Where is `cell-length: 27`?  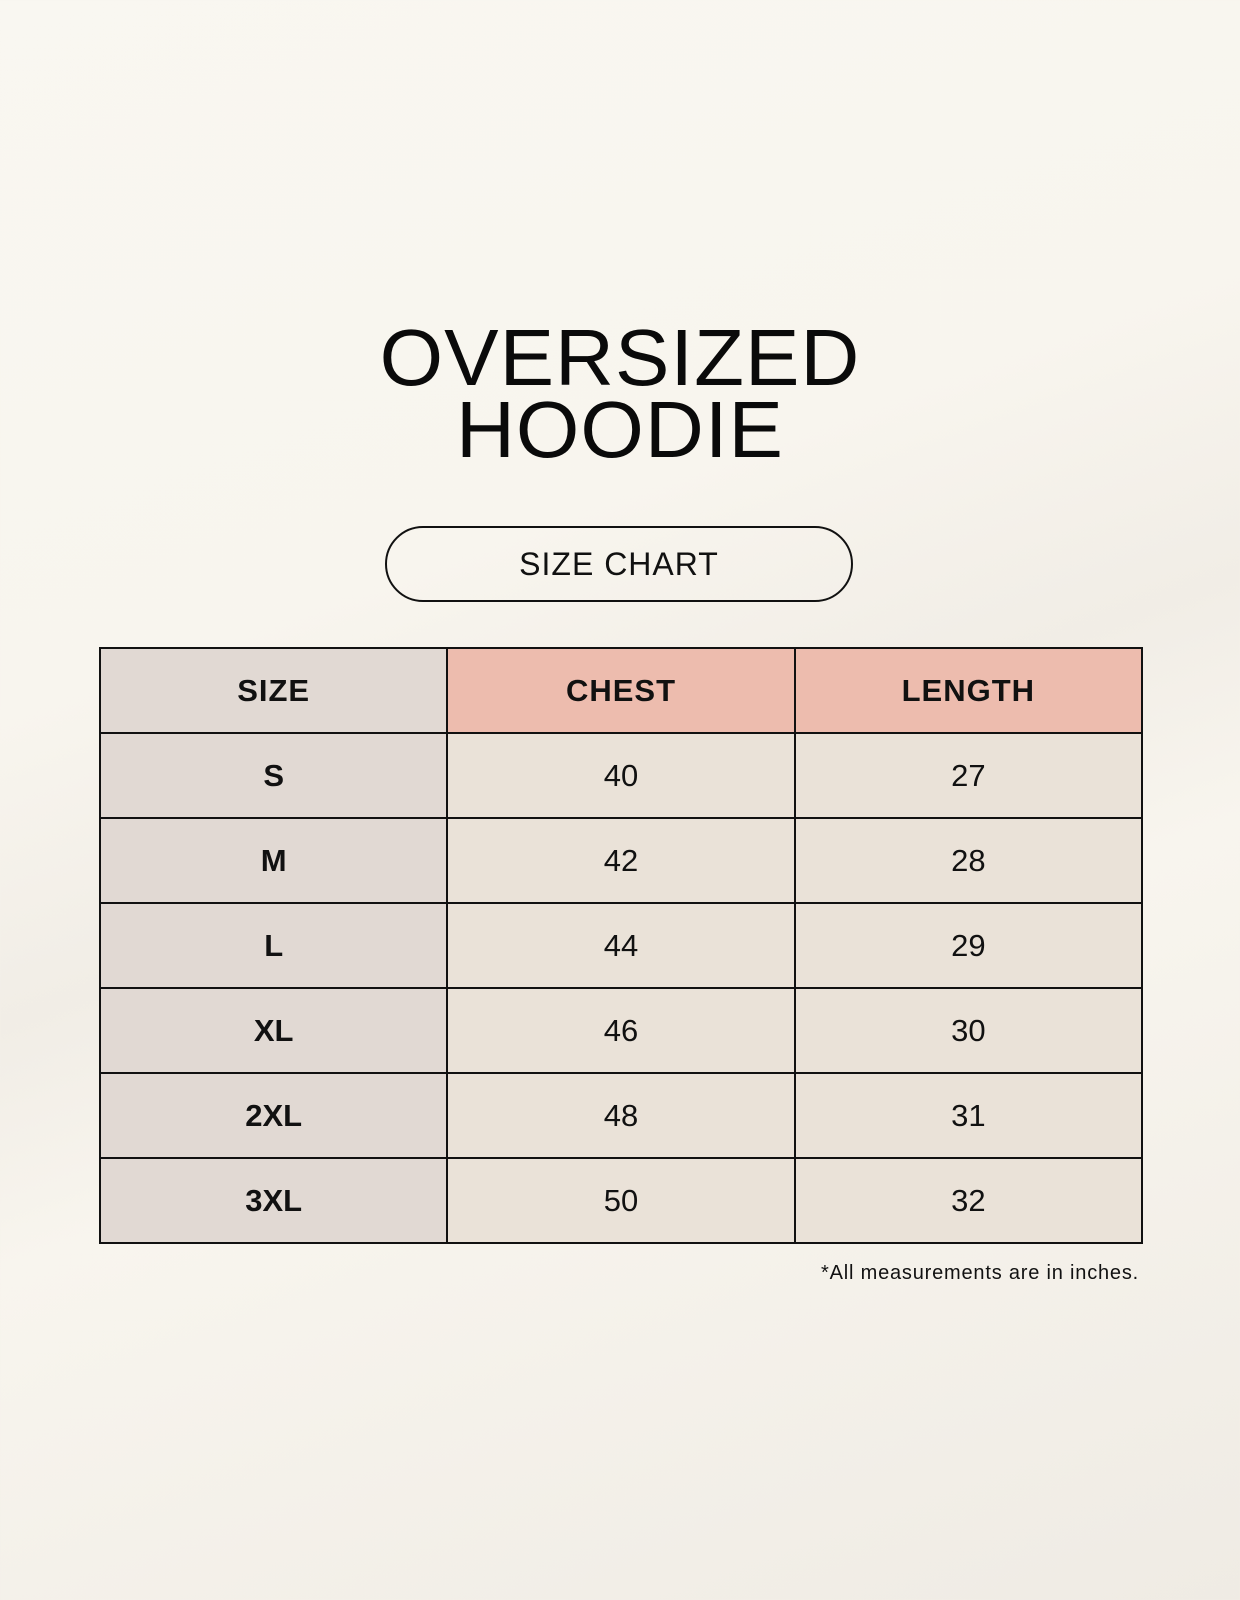 cell-length: 27 is located at coordinates (968, 775).